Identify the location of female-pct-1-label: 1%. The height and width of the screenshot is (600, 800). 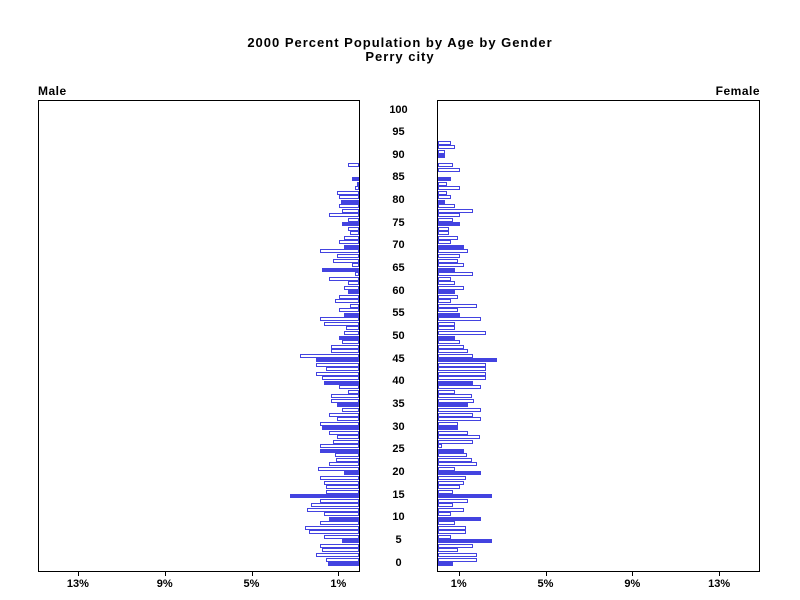
(458, 584).